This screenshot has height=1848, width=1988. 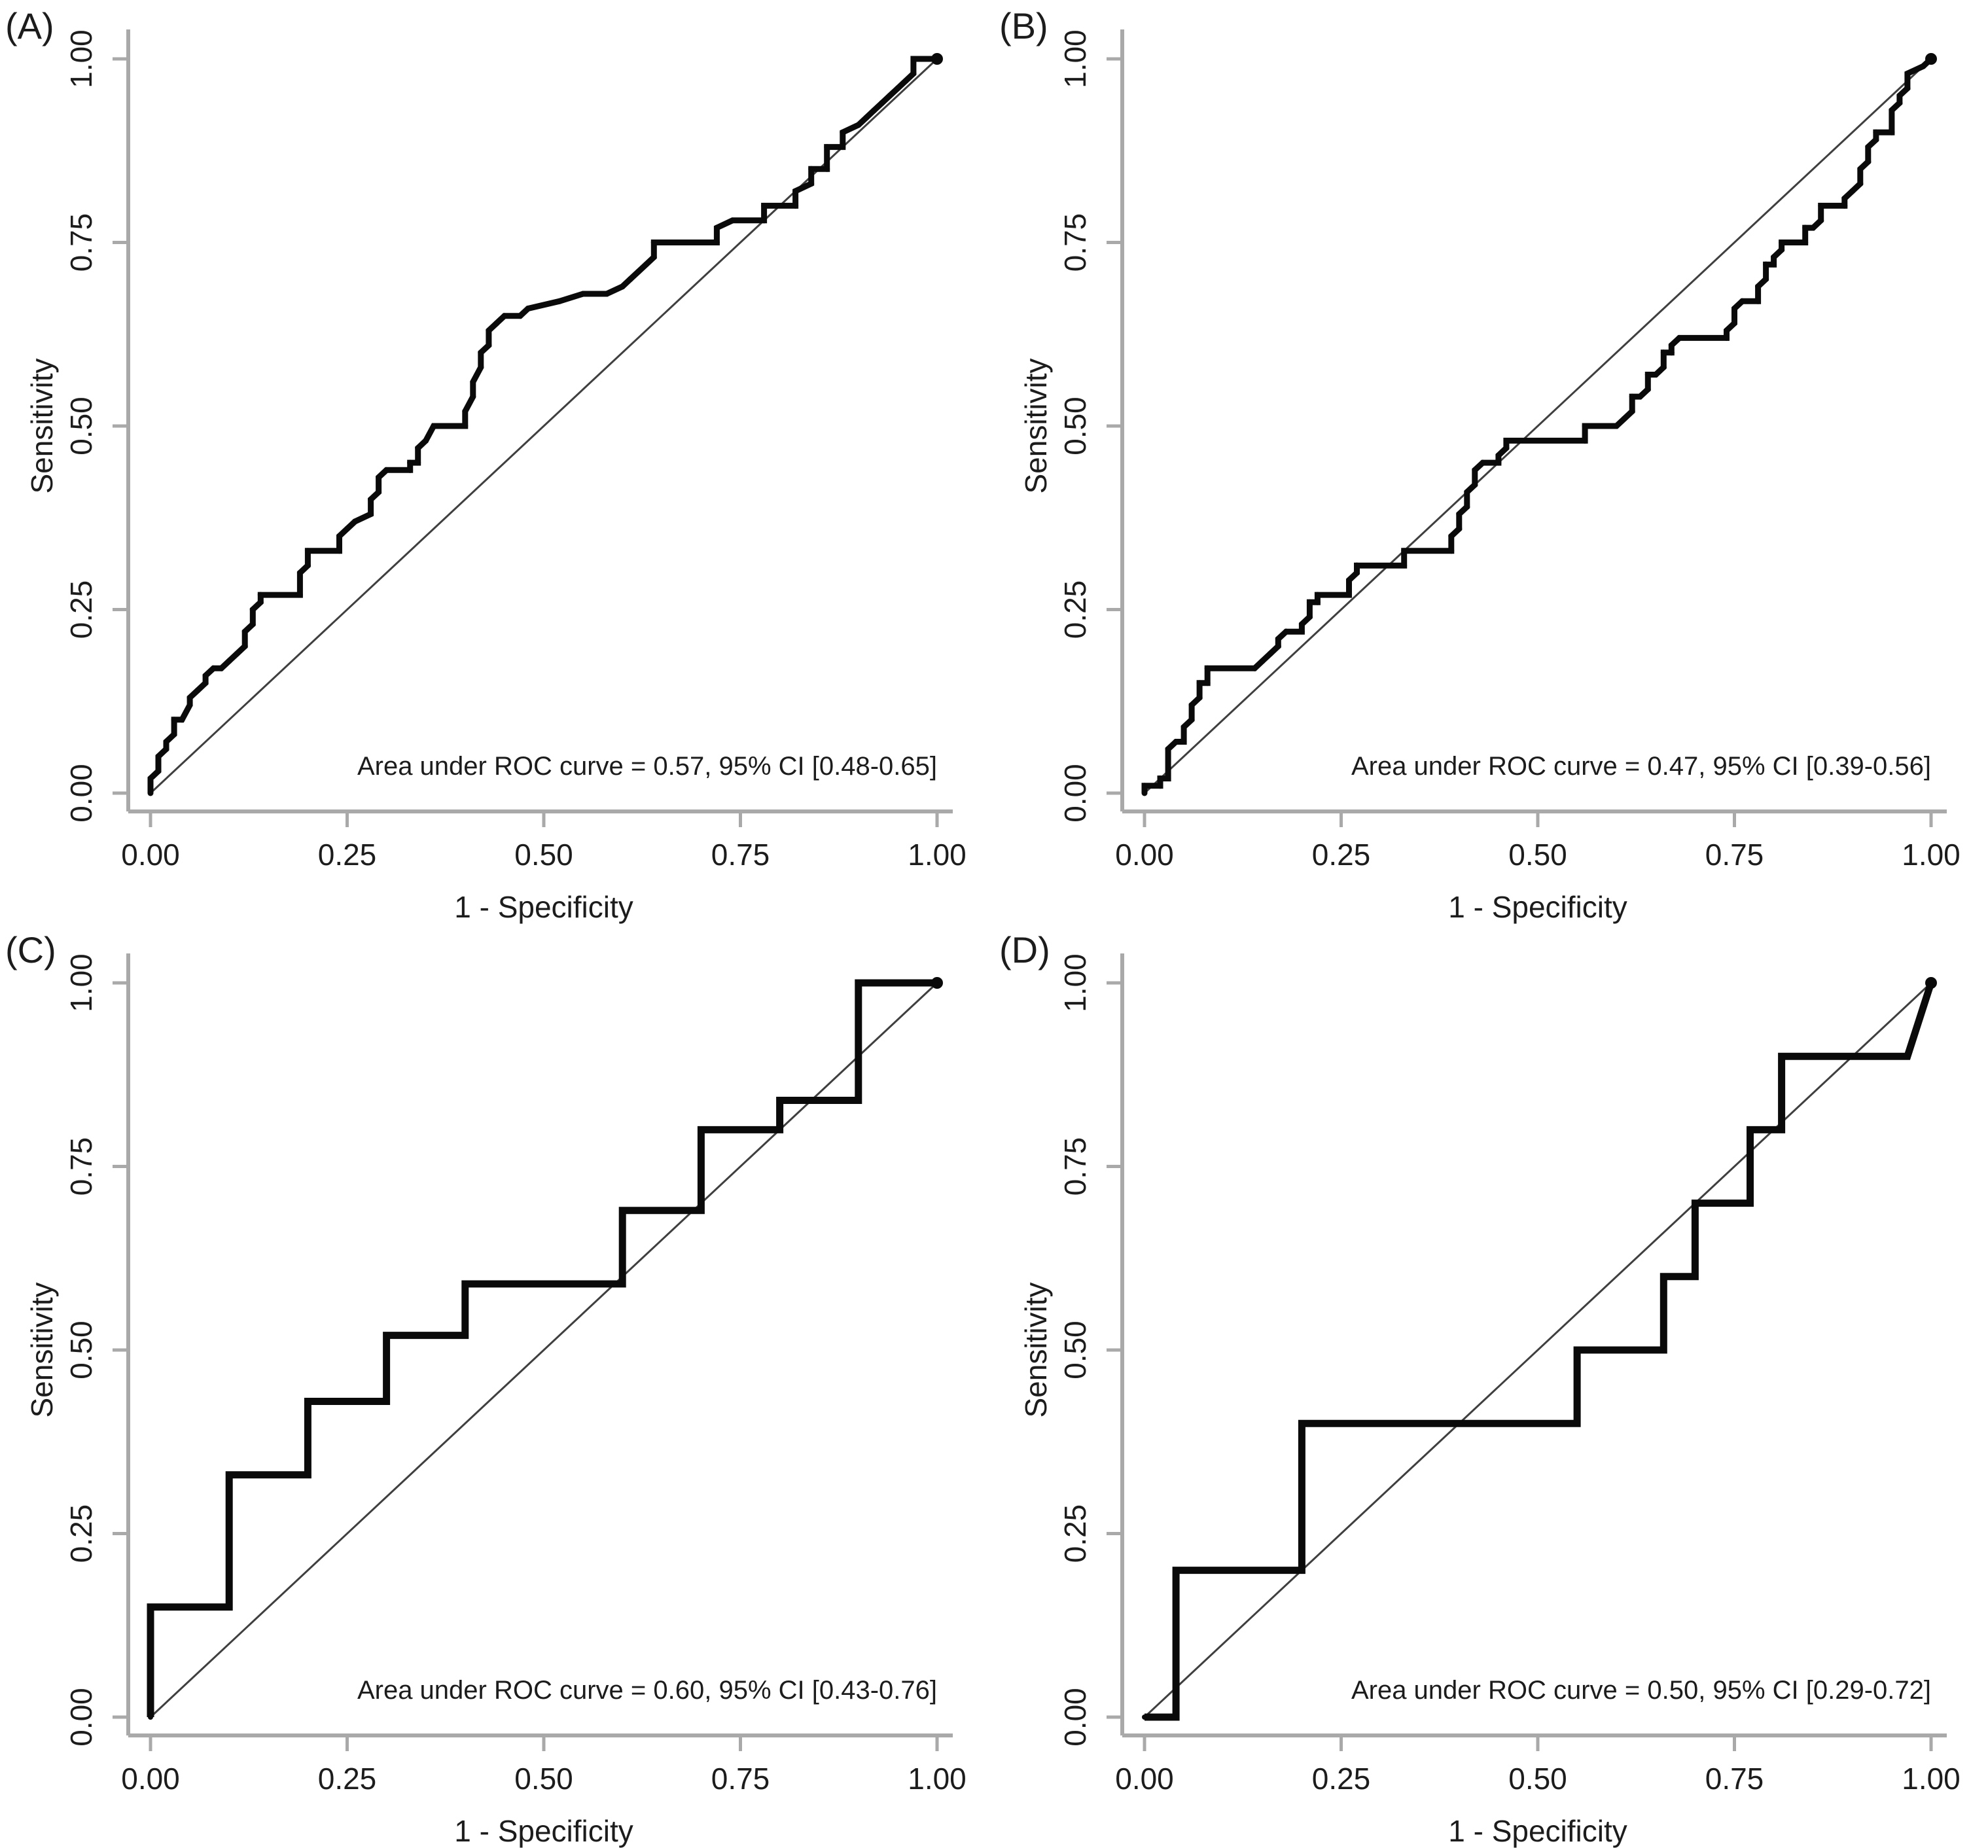 I want to click on y-tick-label: 0.50, so click(x=1075, y=426).